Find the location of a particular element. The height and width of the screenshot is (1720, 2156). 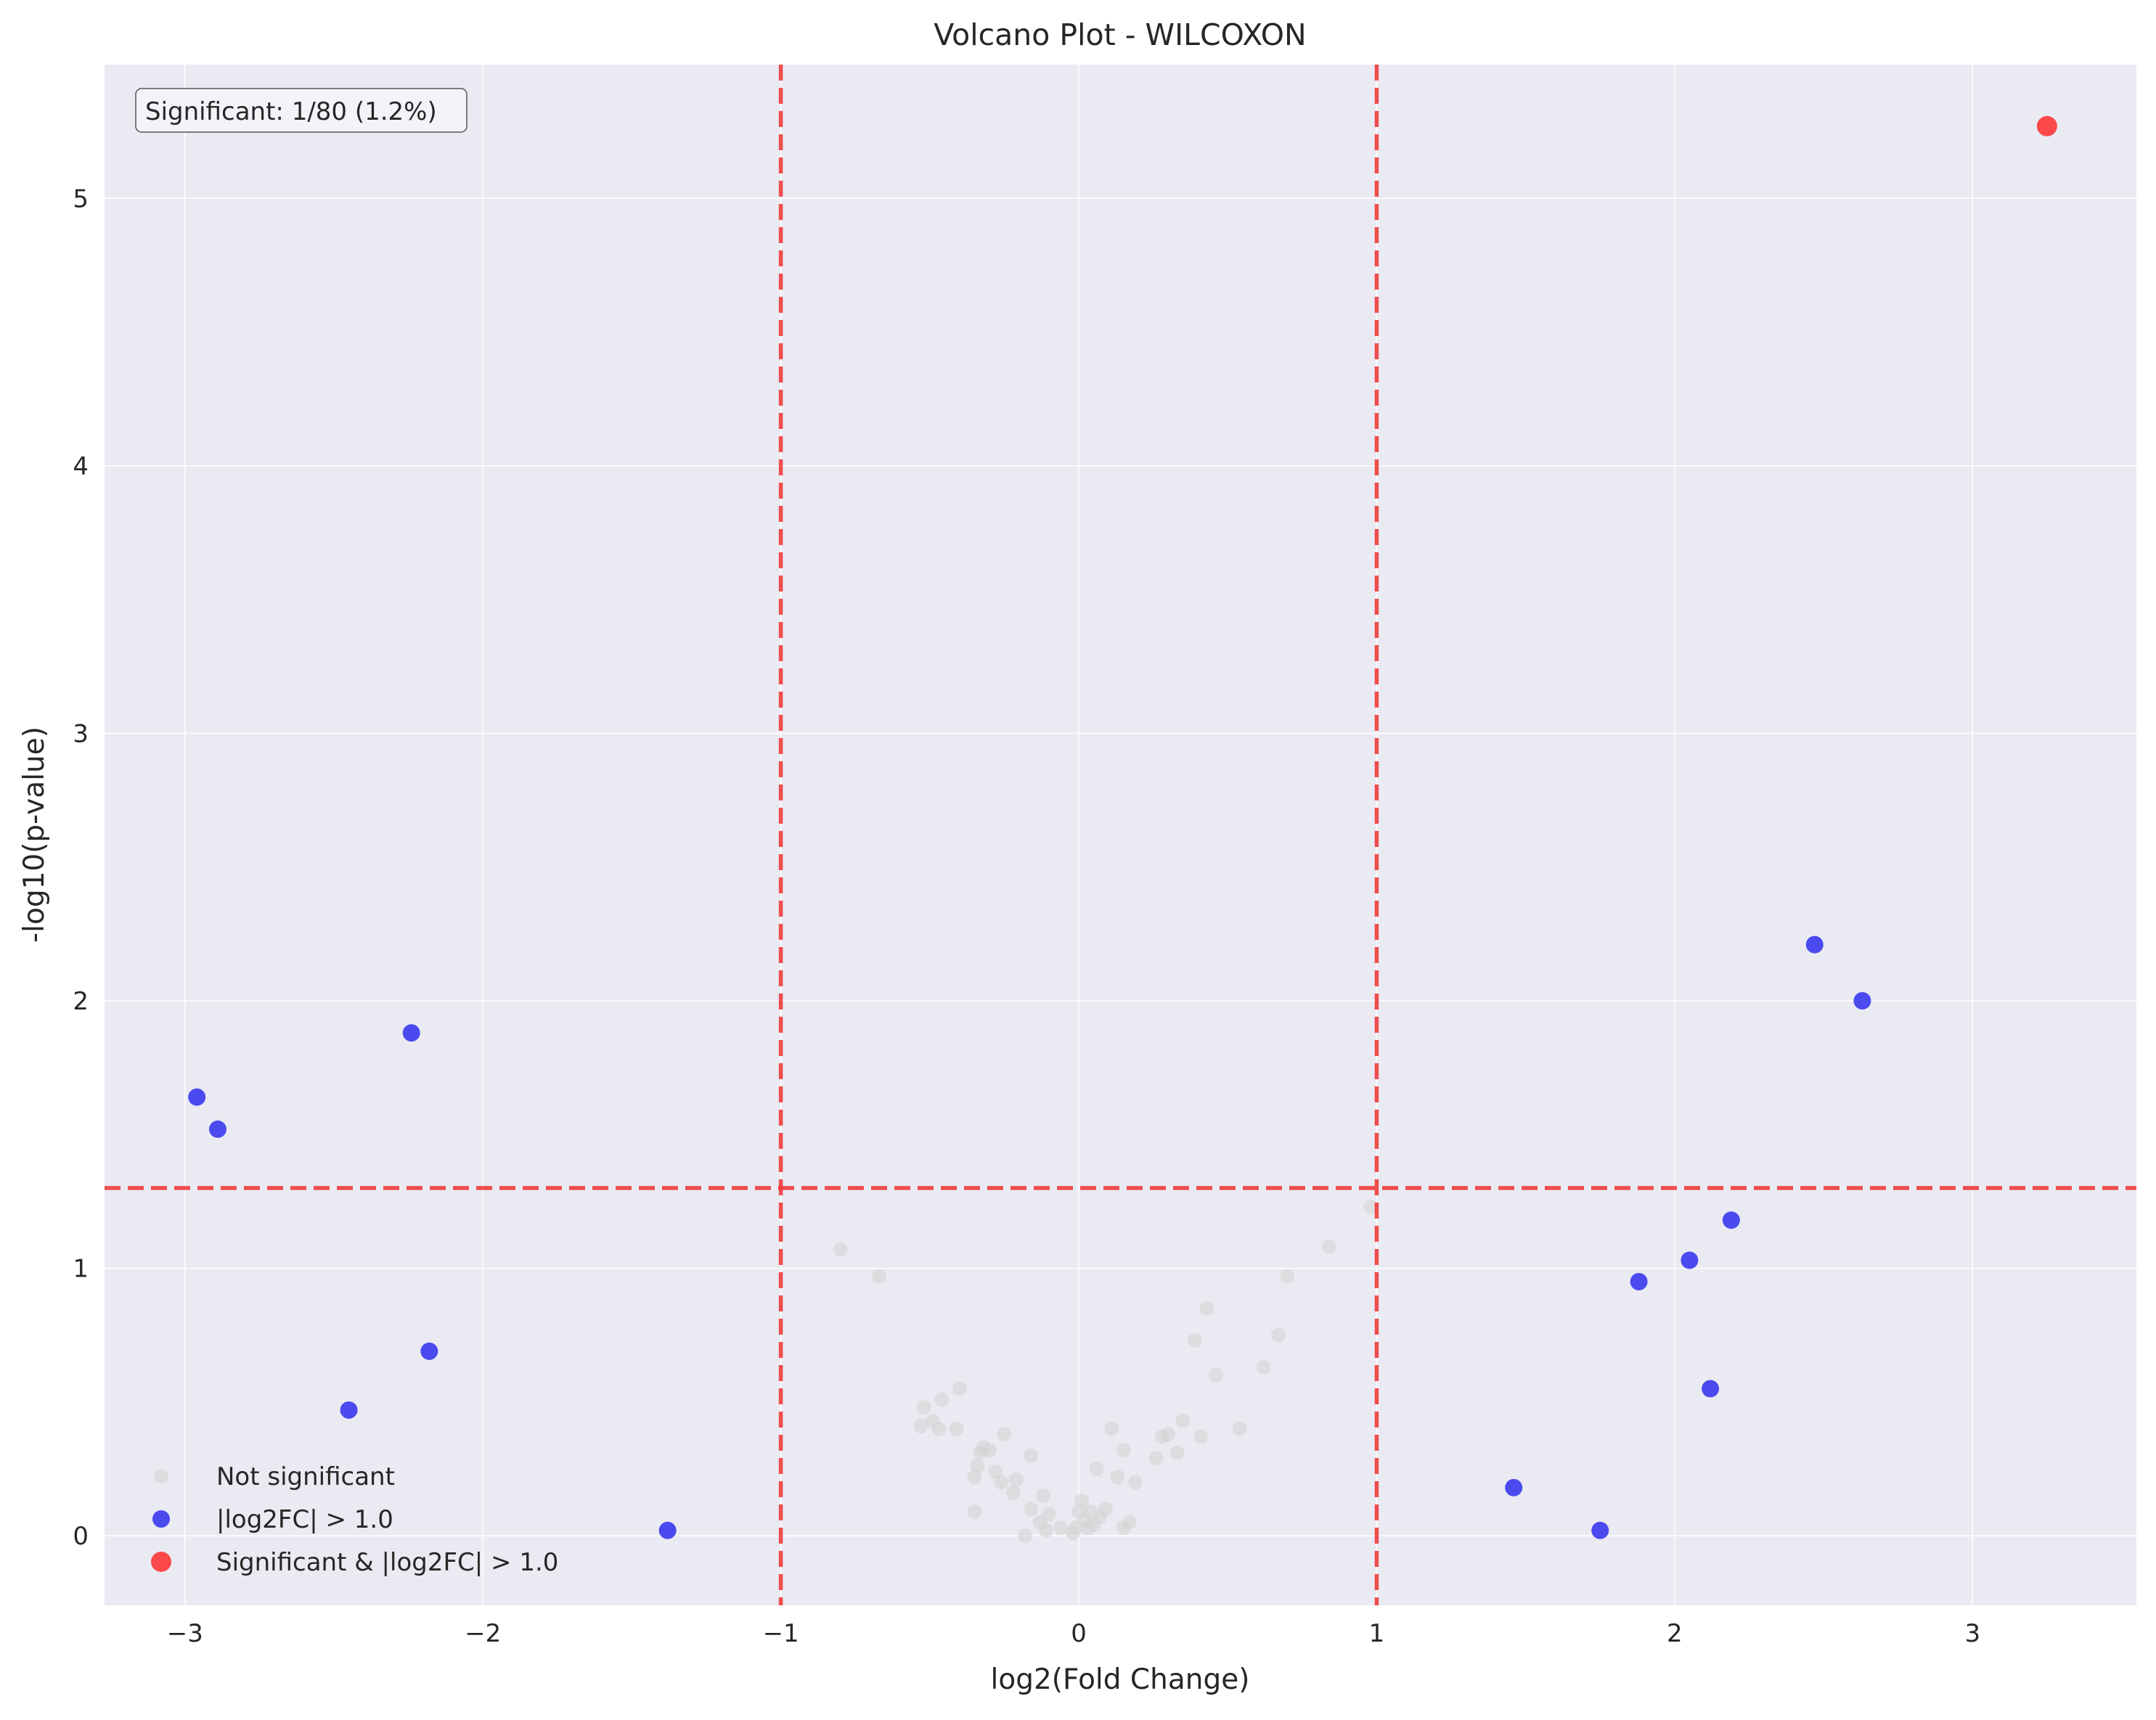

legend-marker-not-significant is located at coordinates (161, 1476).